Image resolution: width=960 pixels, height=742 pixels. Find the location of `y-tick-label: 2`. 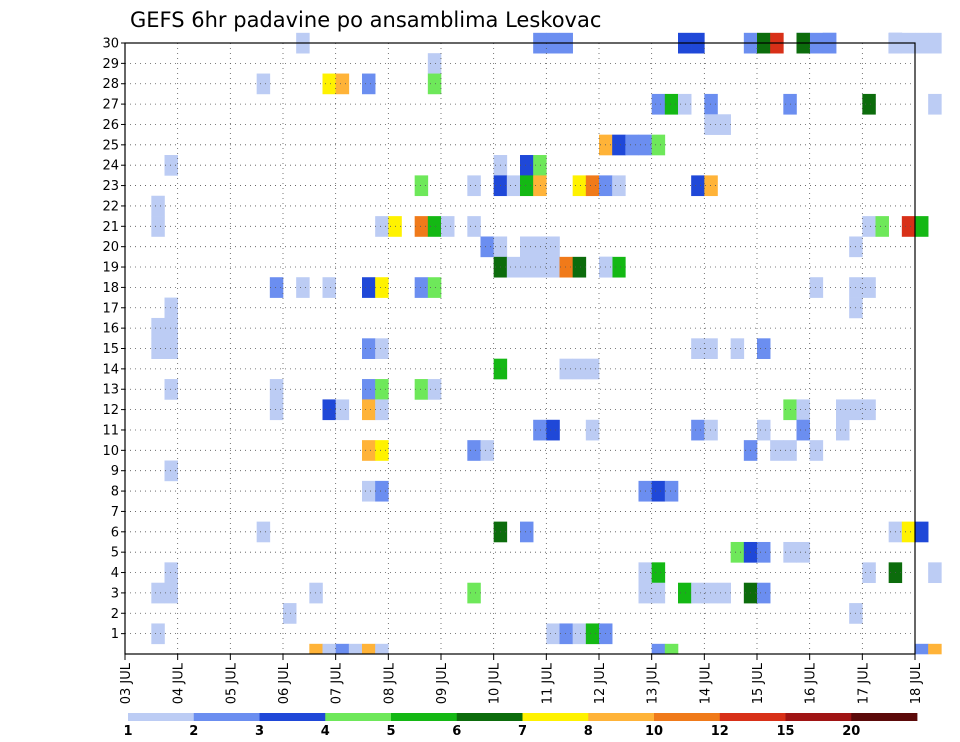

y-tick-label: 2 is located at coordinates (115, 614).